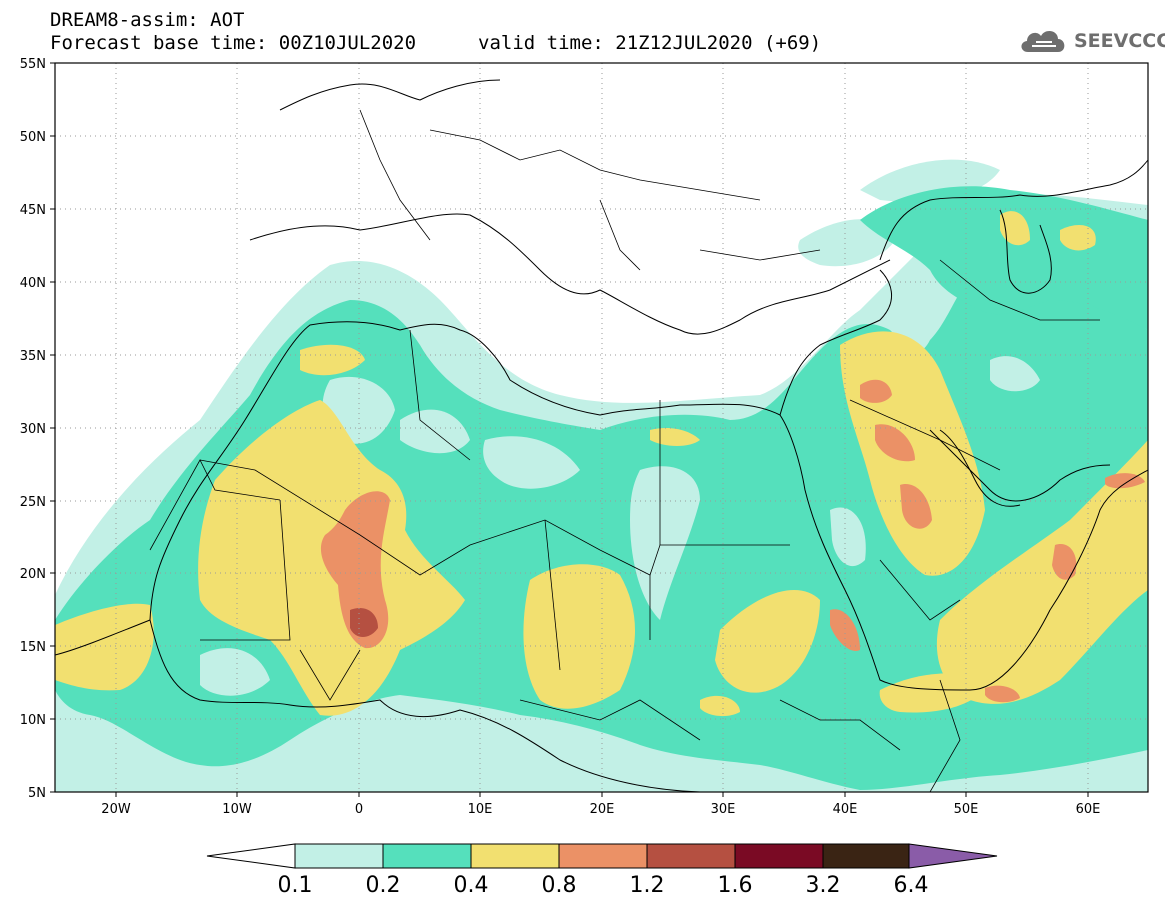 Image resolution: width=1165 pixels, height=905 pixels. Describe the element at coordinates (911, 885) in the screenshot. I see `colorbar-level-label: 6.4` at that location.